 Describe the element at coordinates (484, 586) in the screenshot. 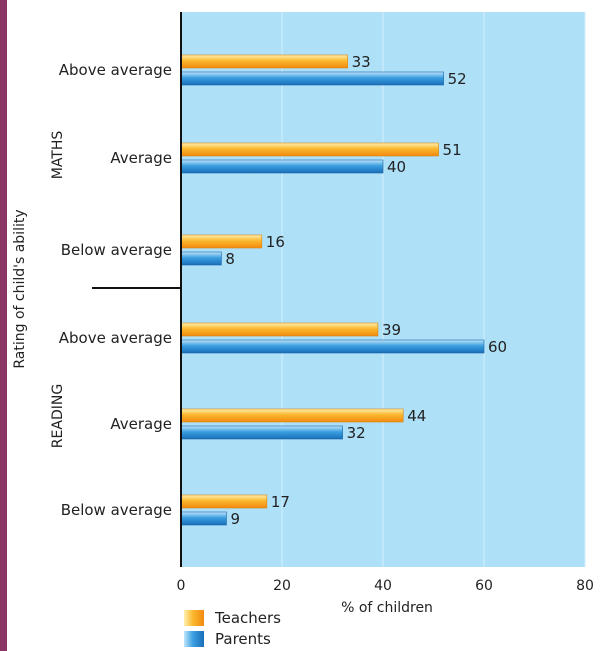

I see `x-tick-label-60: 60` at that location.